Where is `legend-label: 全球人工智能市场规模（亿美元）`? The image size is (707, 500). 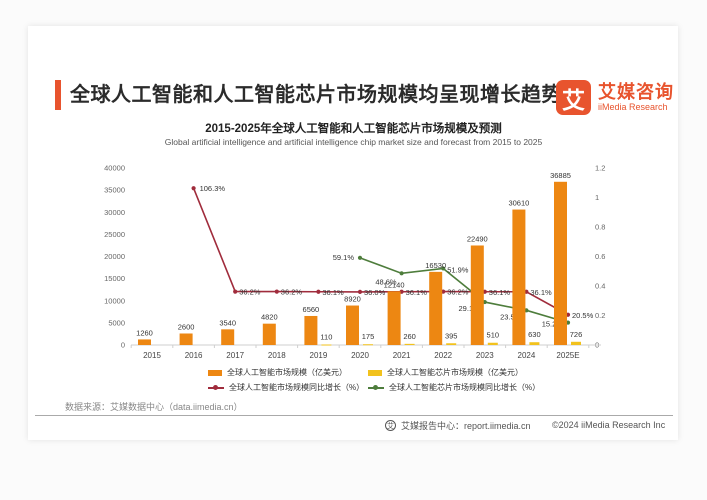
legend-label: 全球人工智能市场规模（亿美元） is located at coordinates (287, 372).